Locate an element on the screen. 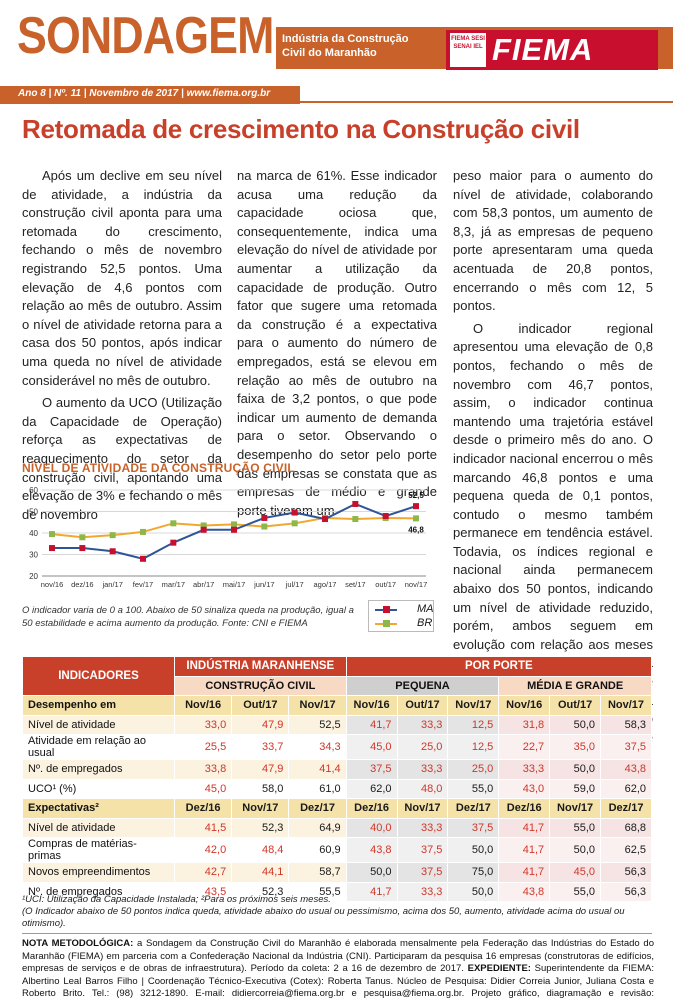  table-cell: 33,7 is located at coordinates (260, 747).